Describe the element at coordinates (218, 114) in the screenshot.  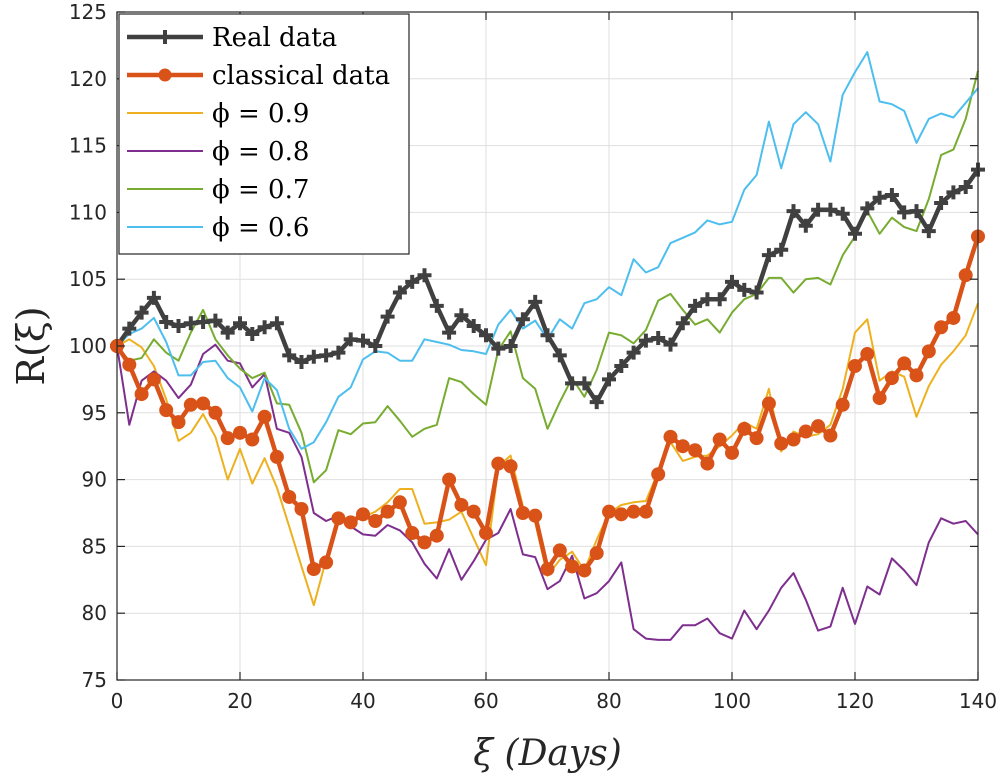
I see `legend-entry: ϕ = 0.9` at that location.